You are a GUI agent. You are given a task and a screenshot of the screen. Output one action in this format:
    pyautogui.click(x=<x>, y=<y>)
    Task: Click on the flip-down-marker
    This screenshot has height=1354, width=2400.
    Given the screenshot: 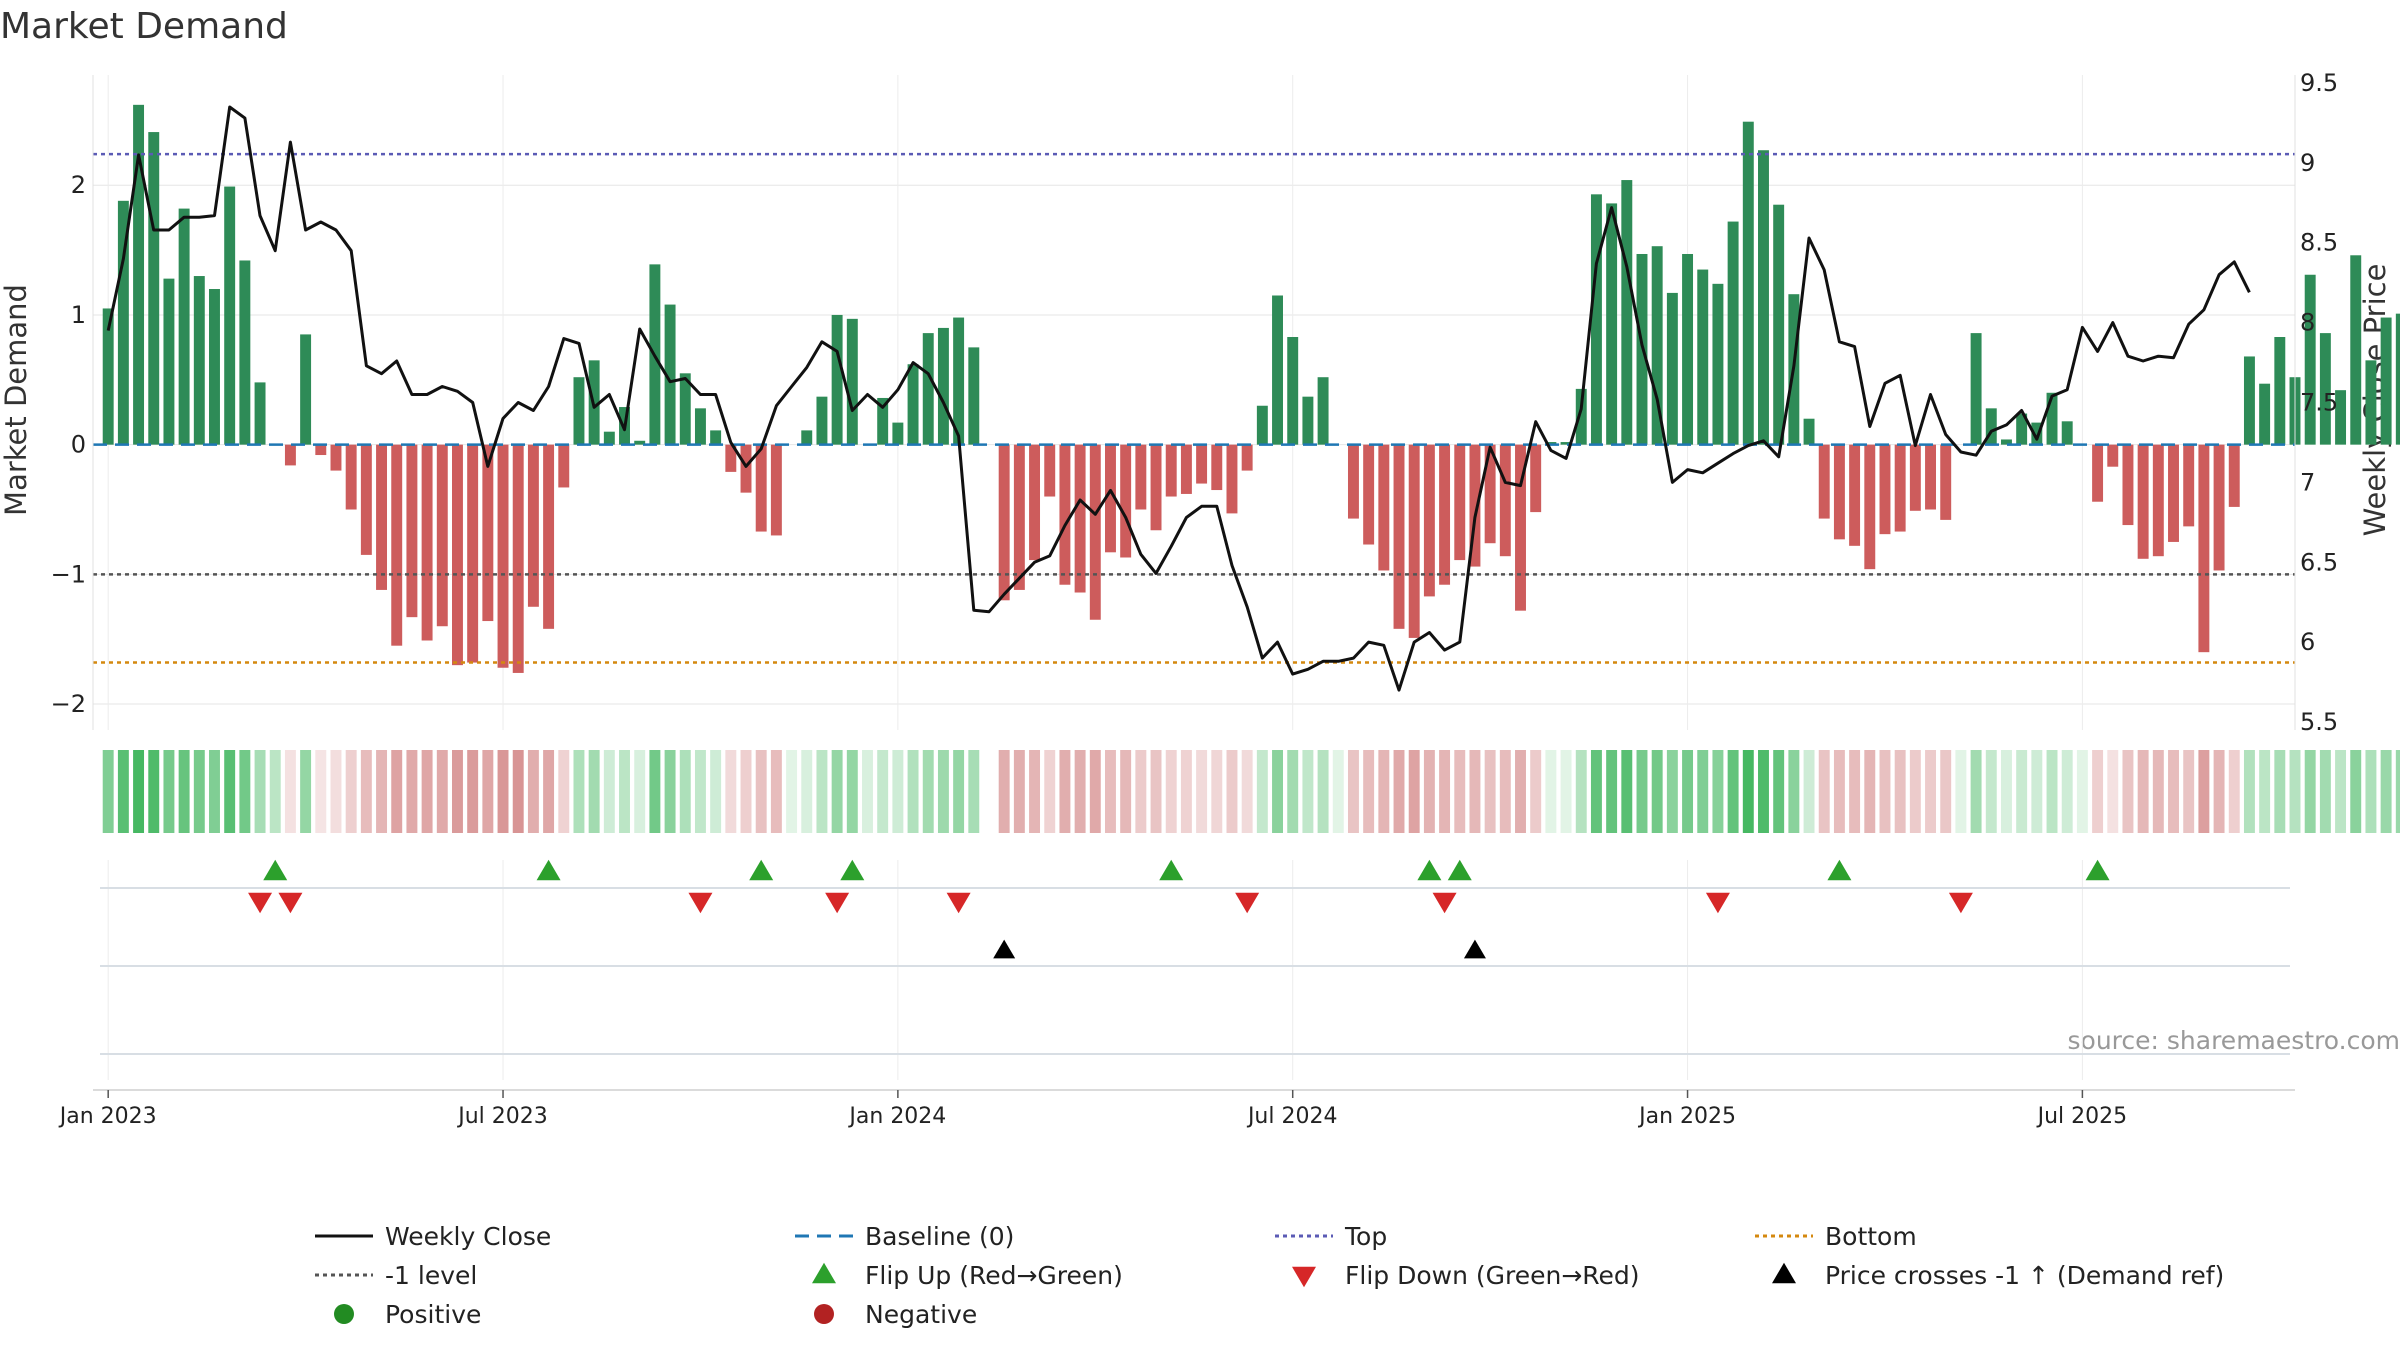 What is the action you would take?
    pyautogui.click(x=1718, y=903)
    